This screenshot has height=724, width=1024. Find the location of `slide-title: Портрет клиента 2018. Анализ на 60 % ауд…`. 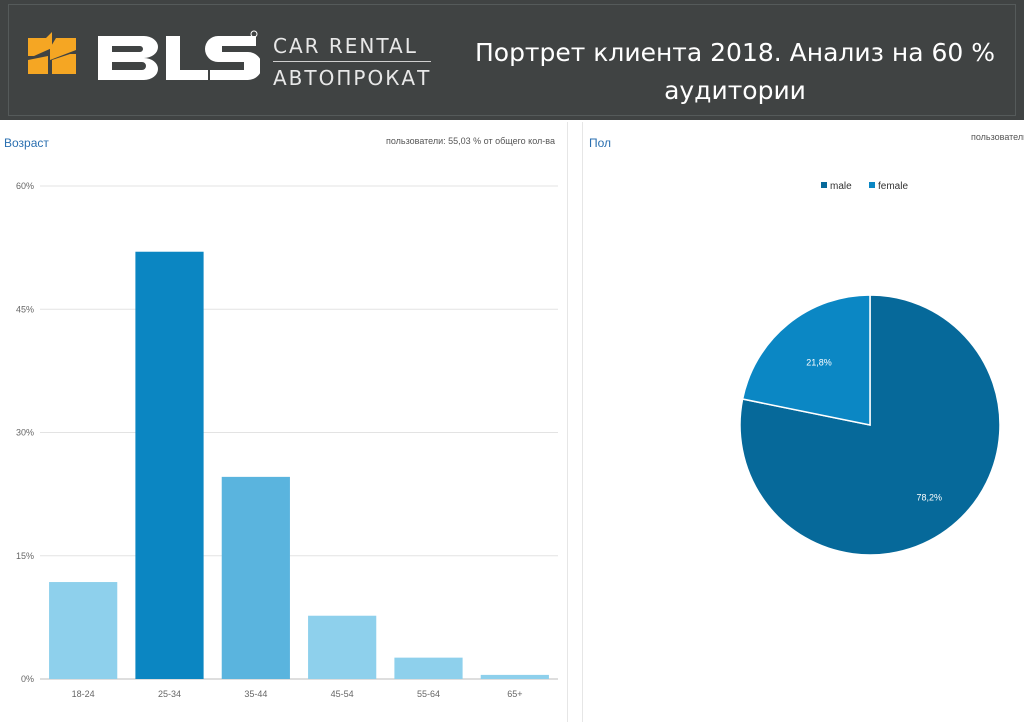

slide-title: Портрет клиента 2018. Анализ на 60 % ауд… is located at coordinates (735, 72).